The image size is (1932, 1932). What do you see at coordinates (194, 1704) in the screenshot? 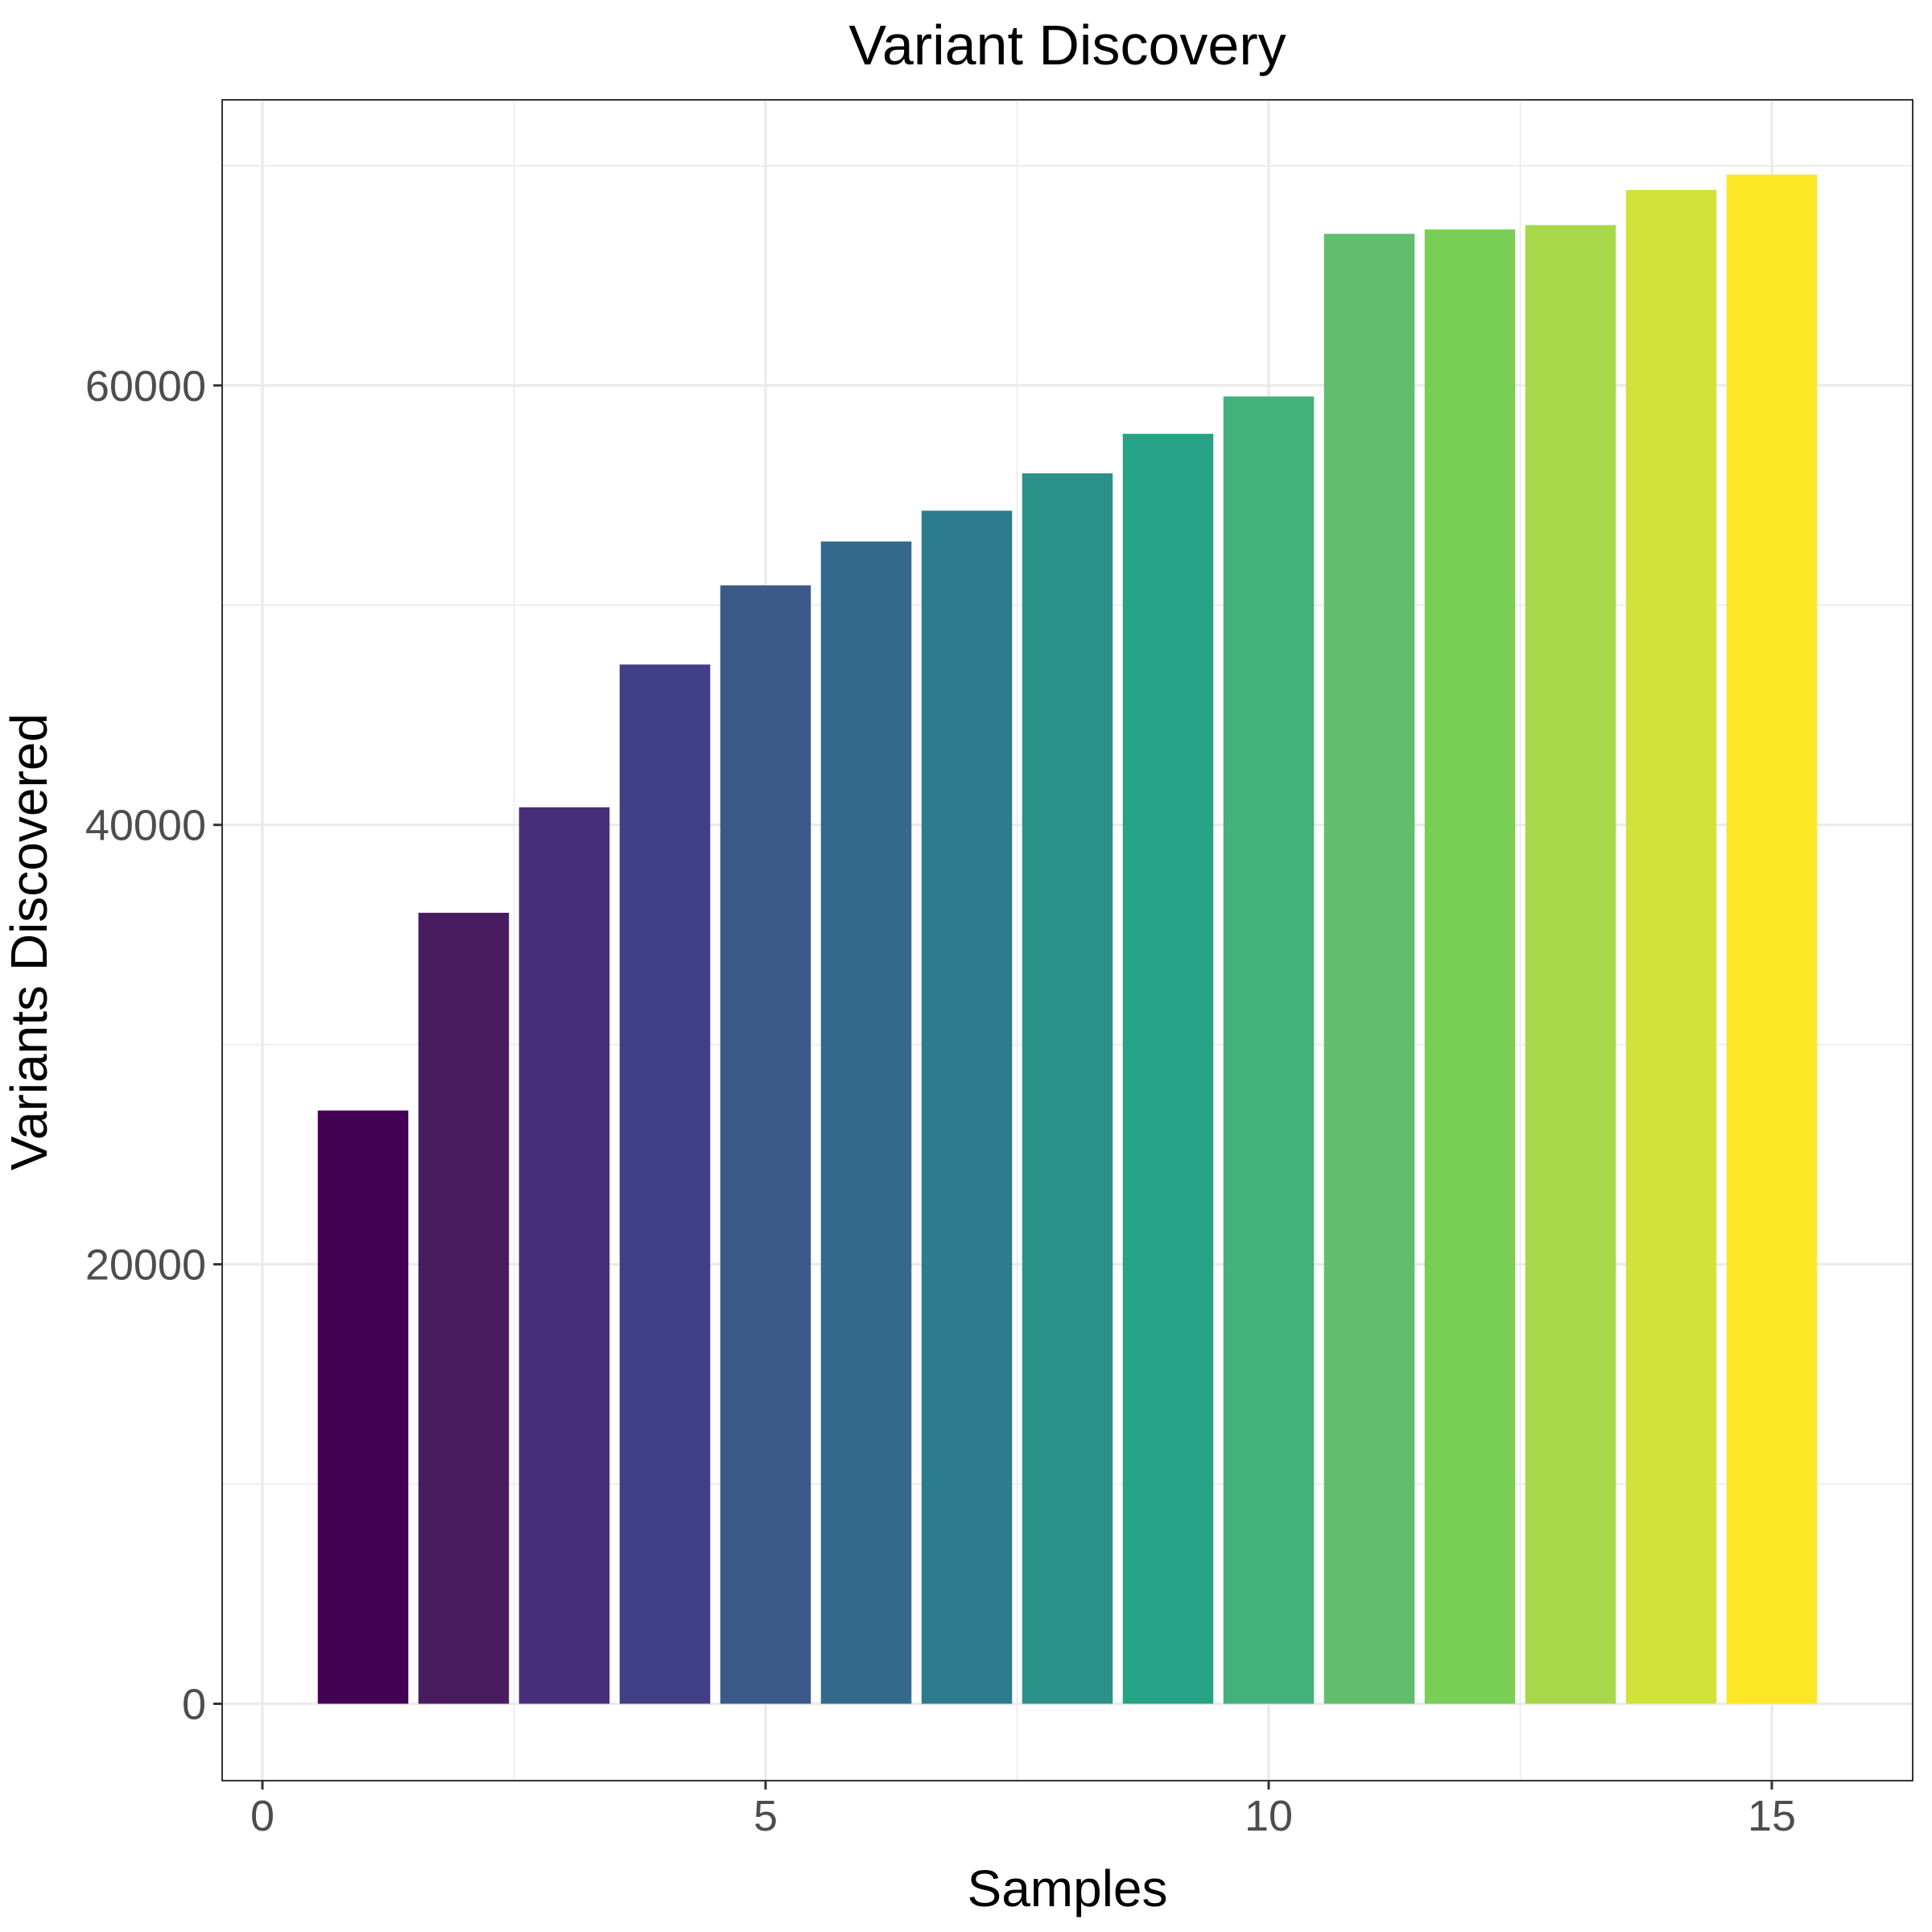
I see `y-tick-label: 0` at bounding box center [194, 1704].